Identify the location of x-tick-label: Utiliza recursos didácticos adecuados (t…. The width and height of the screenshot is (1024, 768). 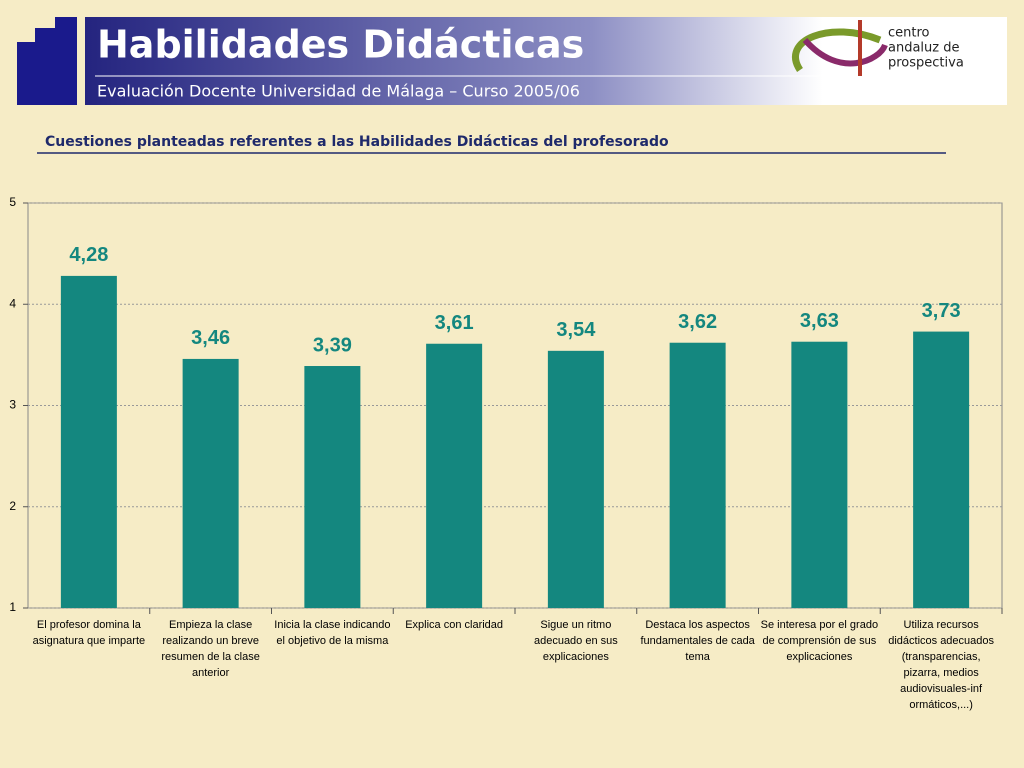
(941, 665).